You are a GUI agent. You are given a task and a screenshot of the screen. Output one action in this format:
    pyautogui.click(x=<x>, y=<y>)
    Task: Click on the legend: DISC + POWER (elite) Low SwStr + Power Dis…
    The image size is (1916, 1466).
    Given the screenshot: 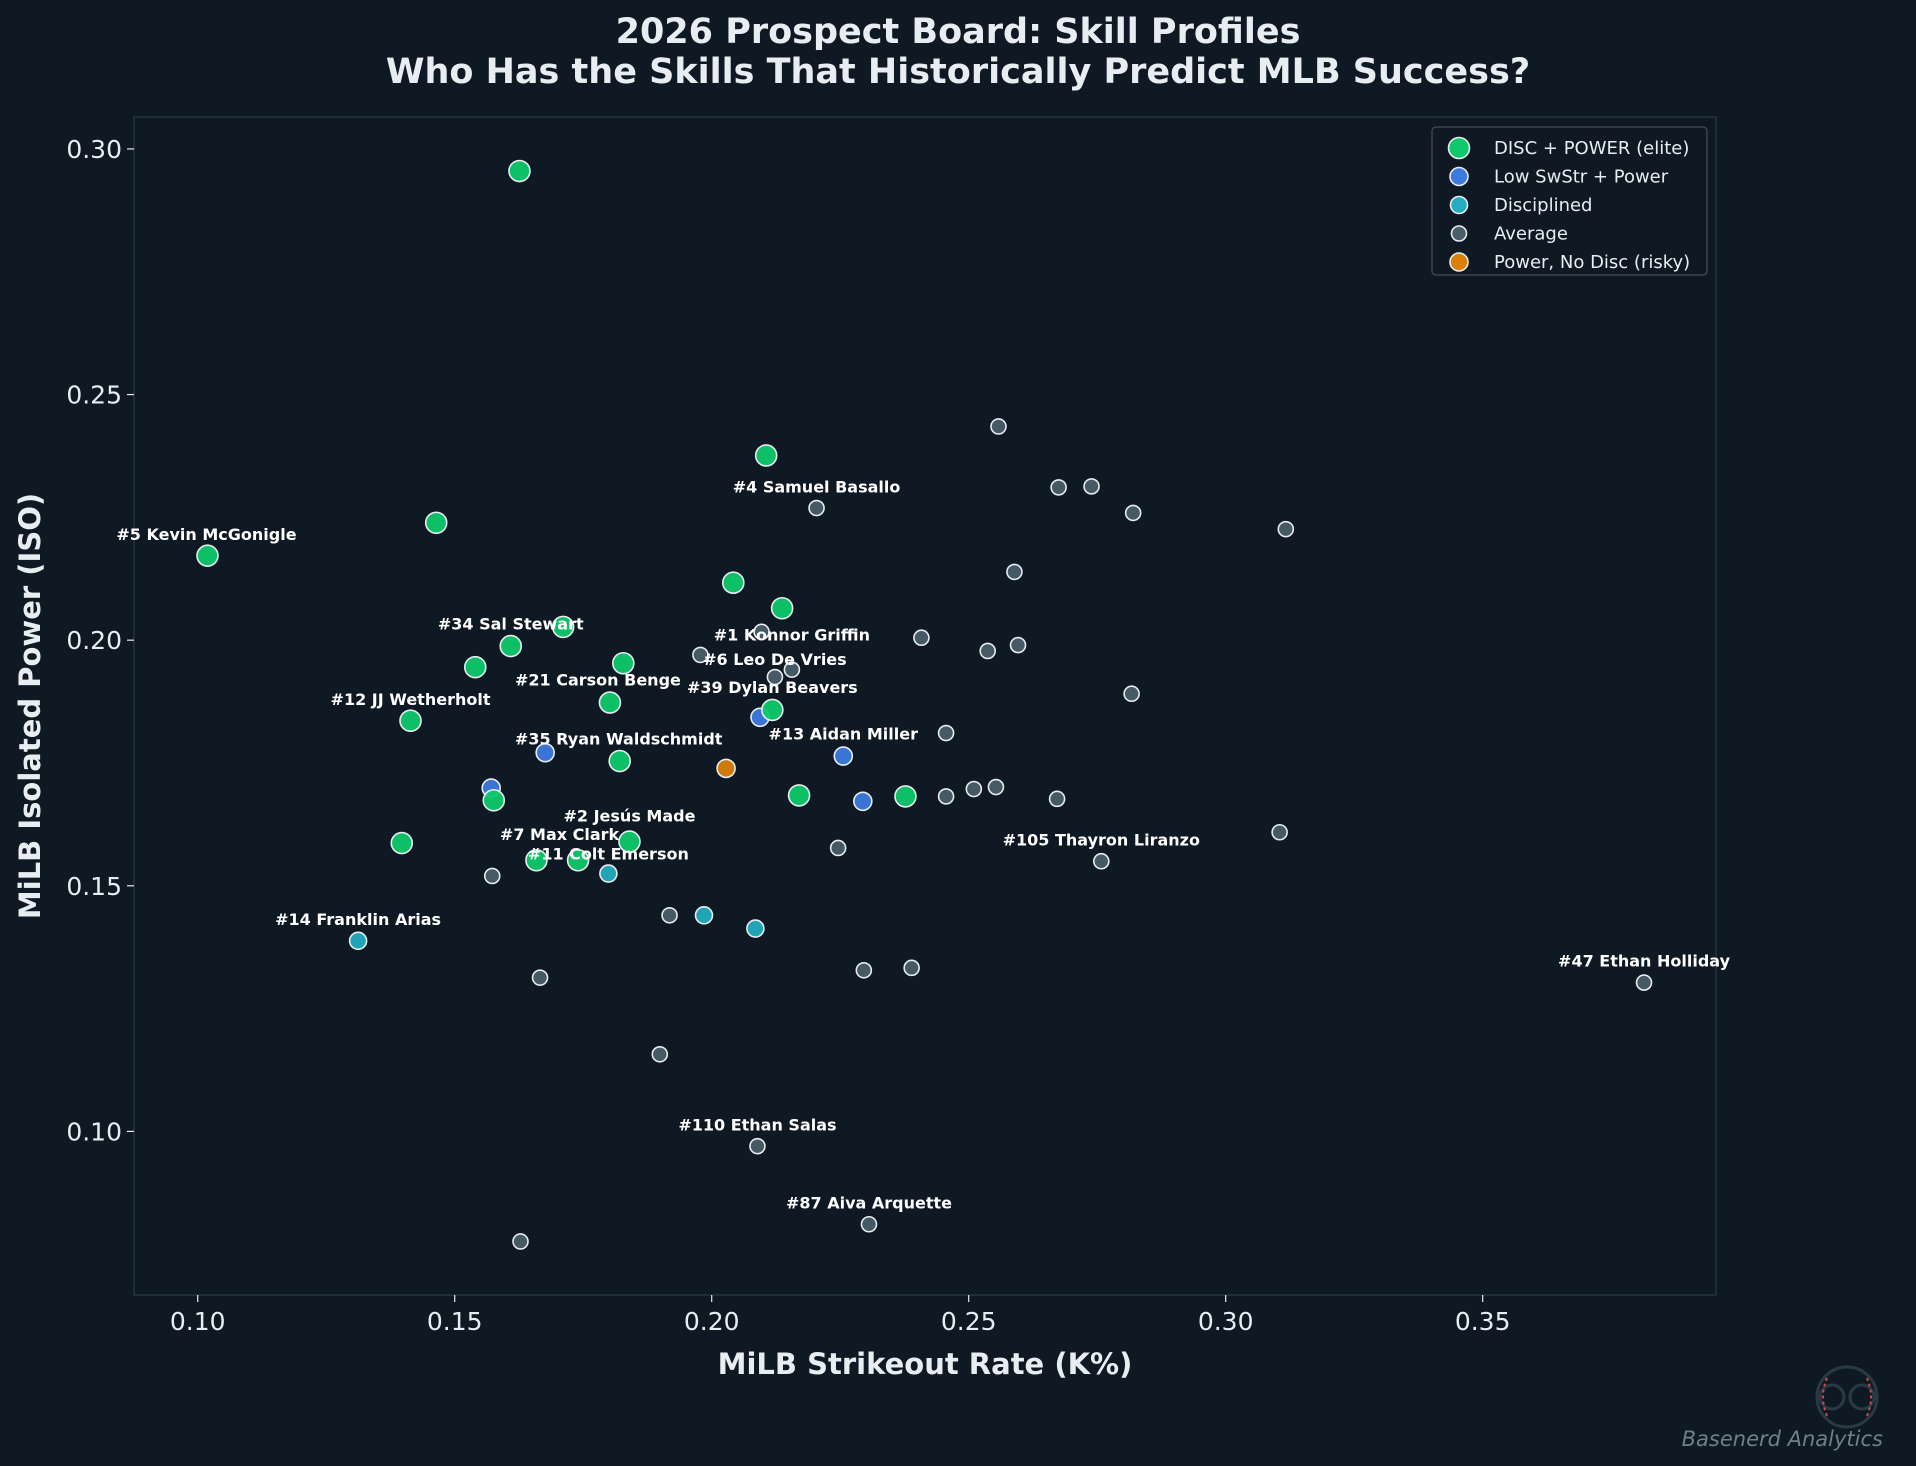 What is the action you would take?
    pyautogui.click(x=1569, y=201)
    